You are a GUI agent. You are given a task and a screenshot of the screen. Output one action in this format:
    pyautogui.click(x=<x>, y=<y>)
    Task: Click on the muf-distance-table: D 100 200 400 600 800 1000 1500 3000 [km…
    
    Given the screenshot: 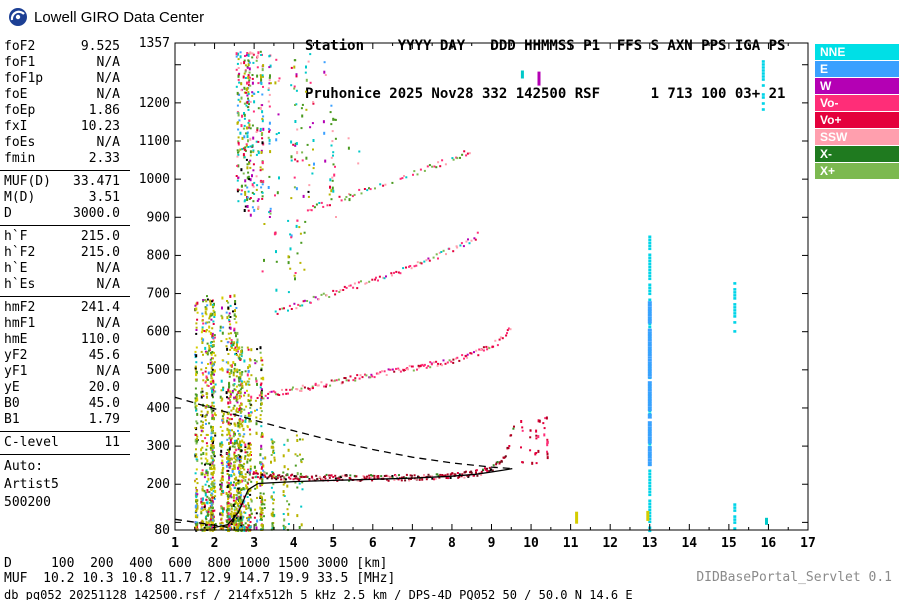 What is the action you would take?
    pyautogui.click(x=199, y=571)
    